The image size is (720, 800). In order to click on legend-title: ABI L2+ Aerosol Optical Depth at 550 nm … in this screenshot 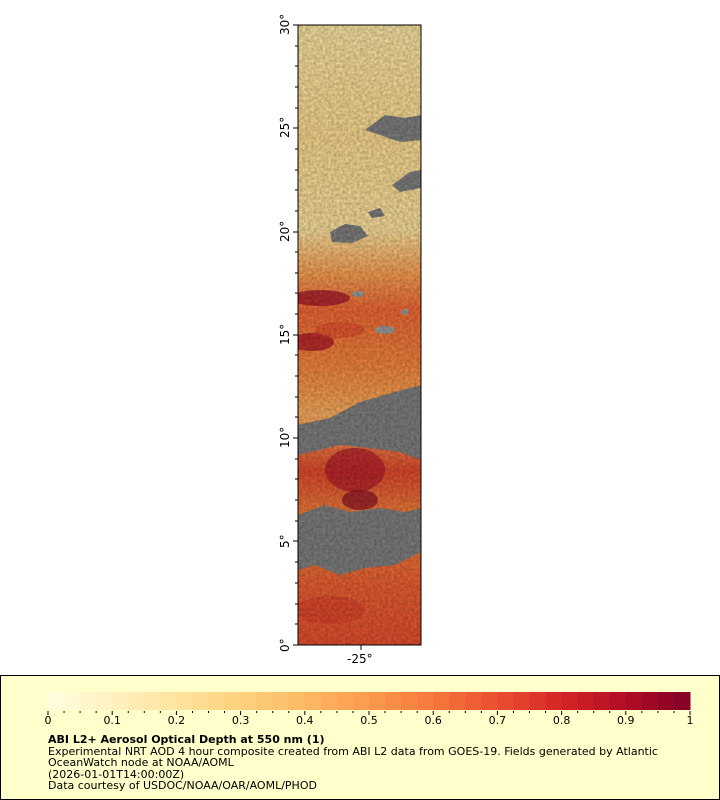, I will do `click(186, 739)`.